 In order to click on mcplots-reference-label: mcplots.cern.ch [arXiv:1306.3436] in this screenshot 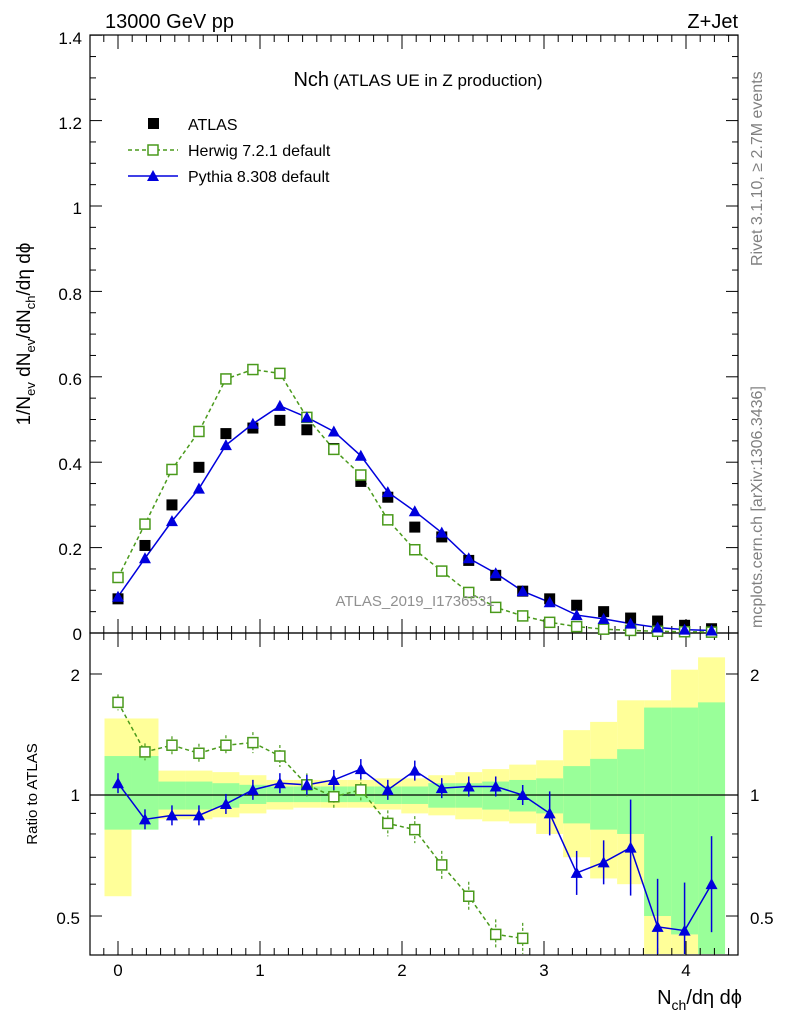, I will do `click(757, 507)`.